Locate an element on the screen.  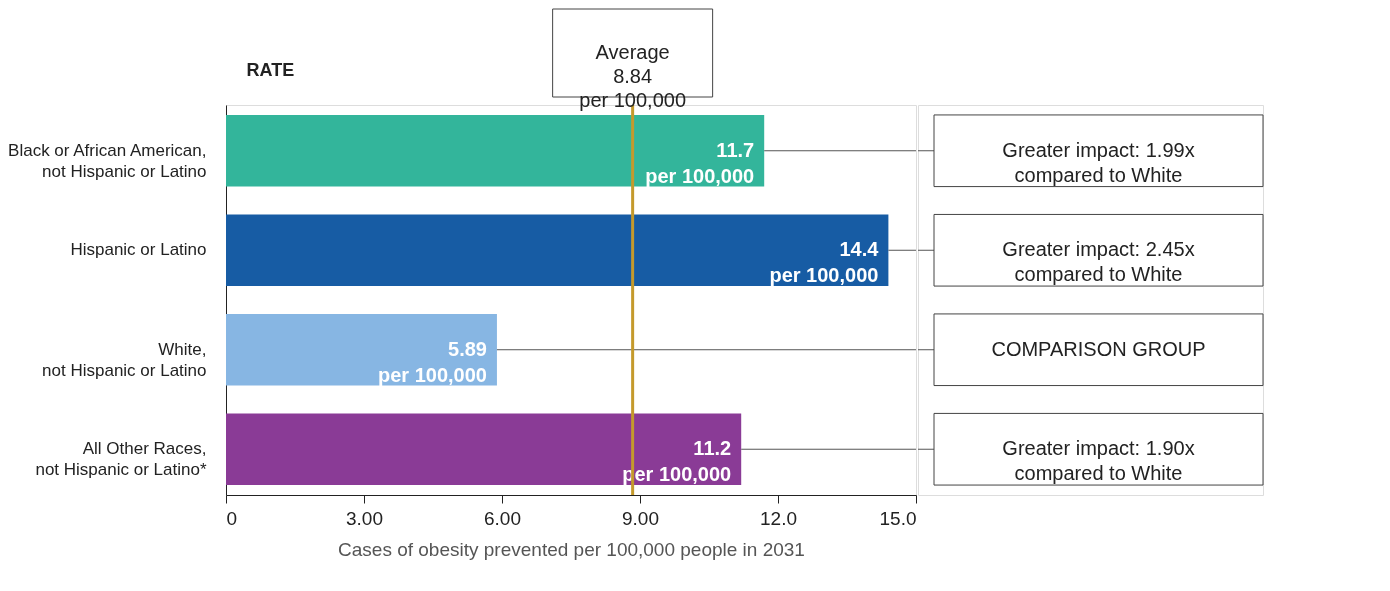
ref-line-label: Average 8.84 per 100,000 is located at coordinates (633, 76).